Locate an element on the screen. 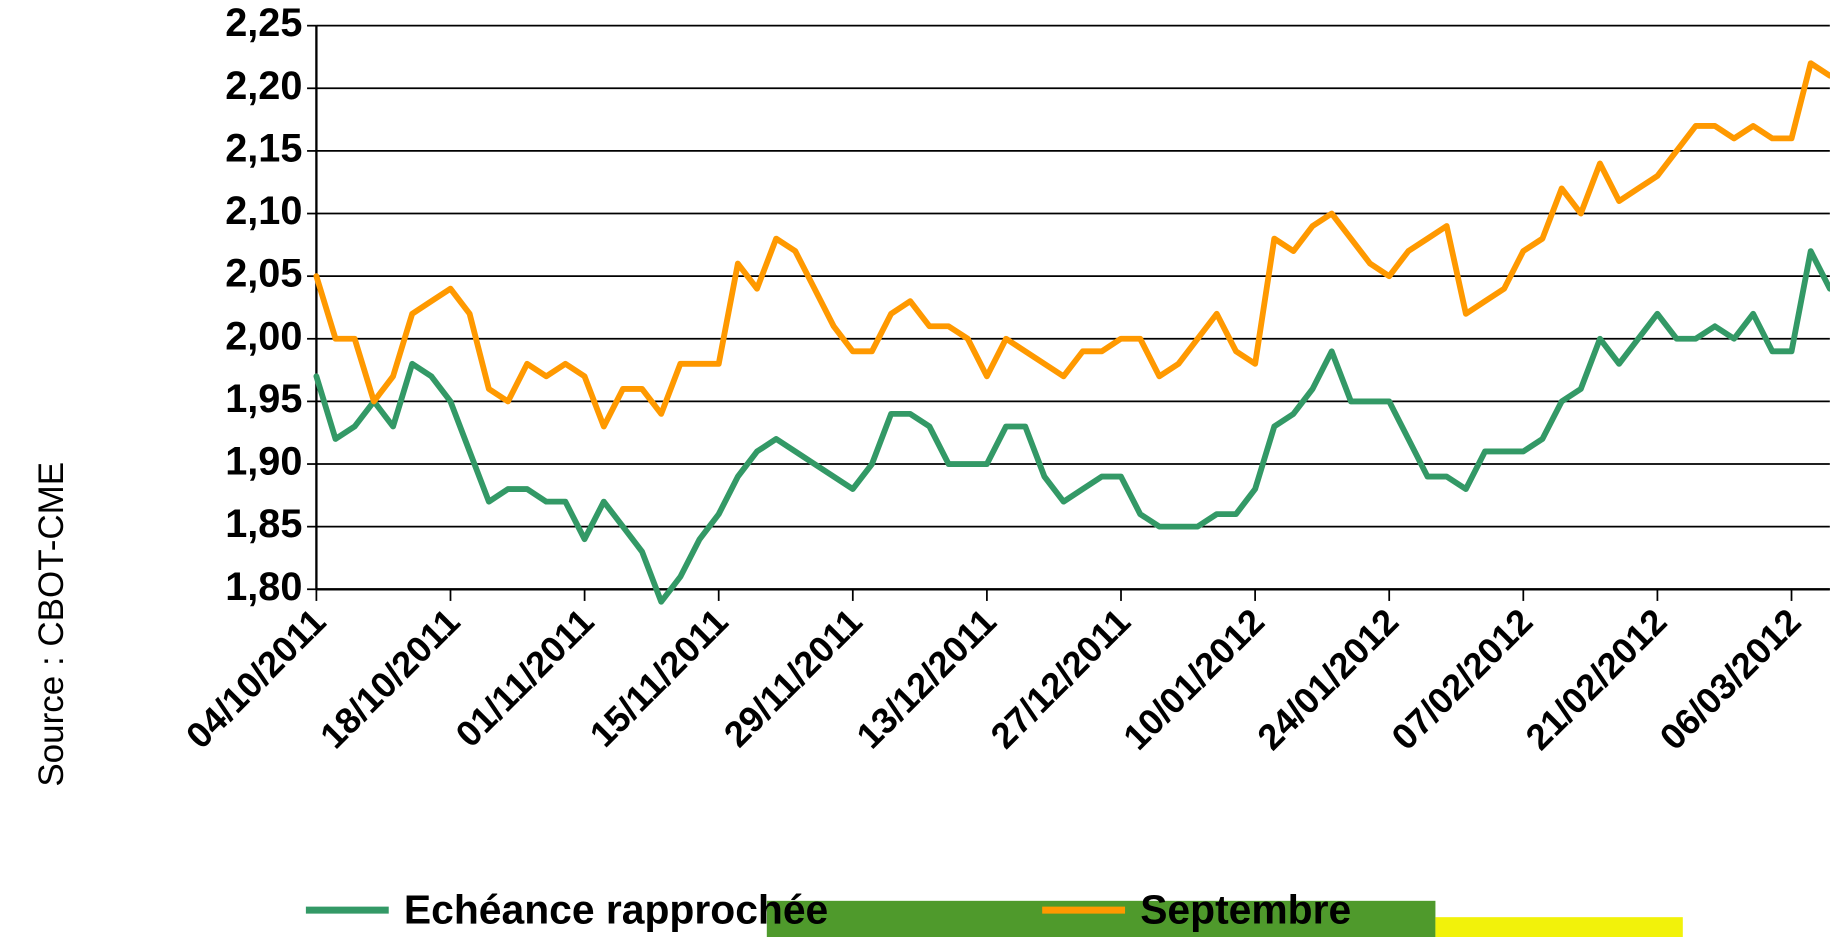 The width and height of the screenshot is (1830, 937). x-tick-label: 10/01/2012 is located at coordinates (1193, 679).